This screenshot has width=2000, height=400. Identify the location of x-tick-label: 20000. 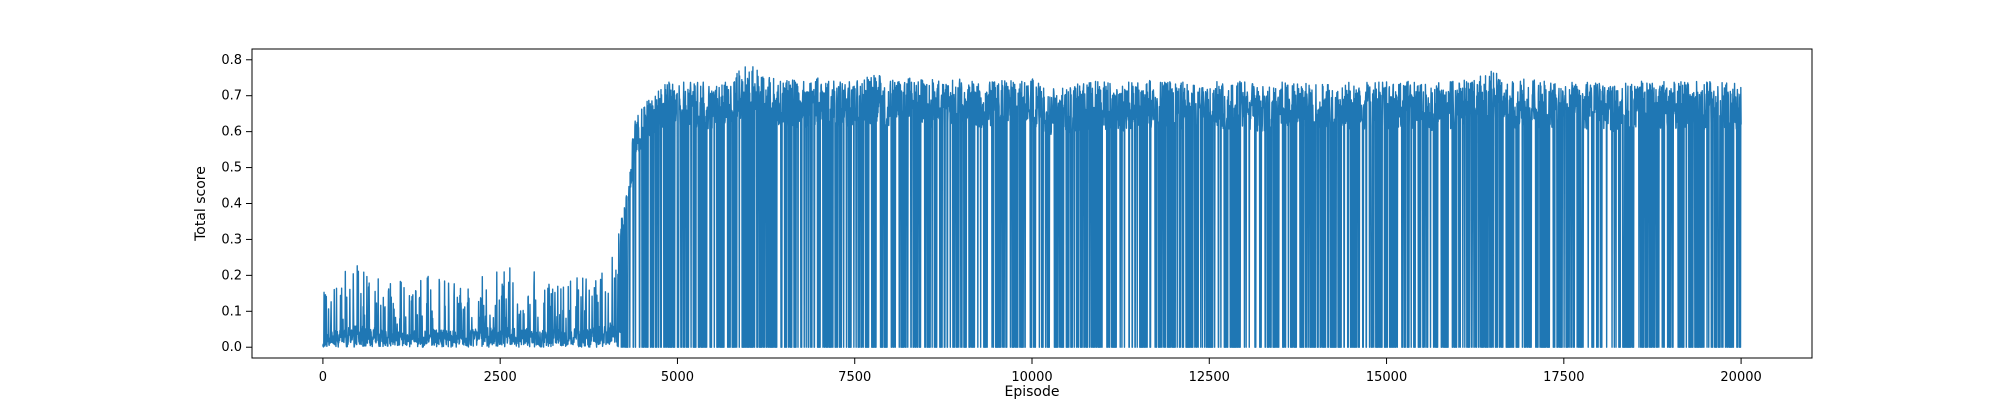
(1740, 377).